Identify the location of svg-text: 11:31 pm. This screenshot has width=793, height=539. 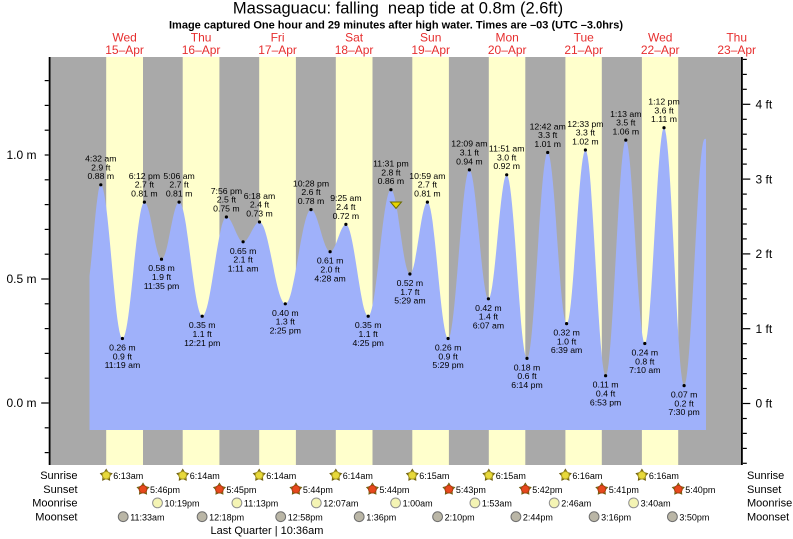
(391, 164).